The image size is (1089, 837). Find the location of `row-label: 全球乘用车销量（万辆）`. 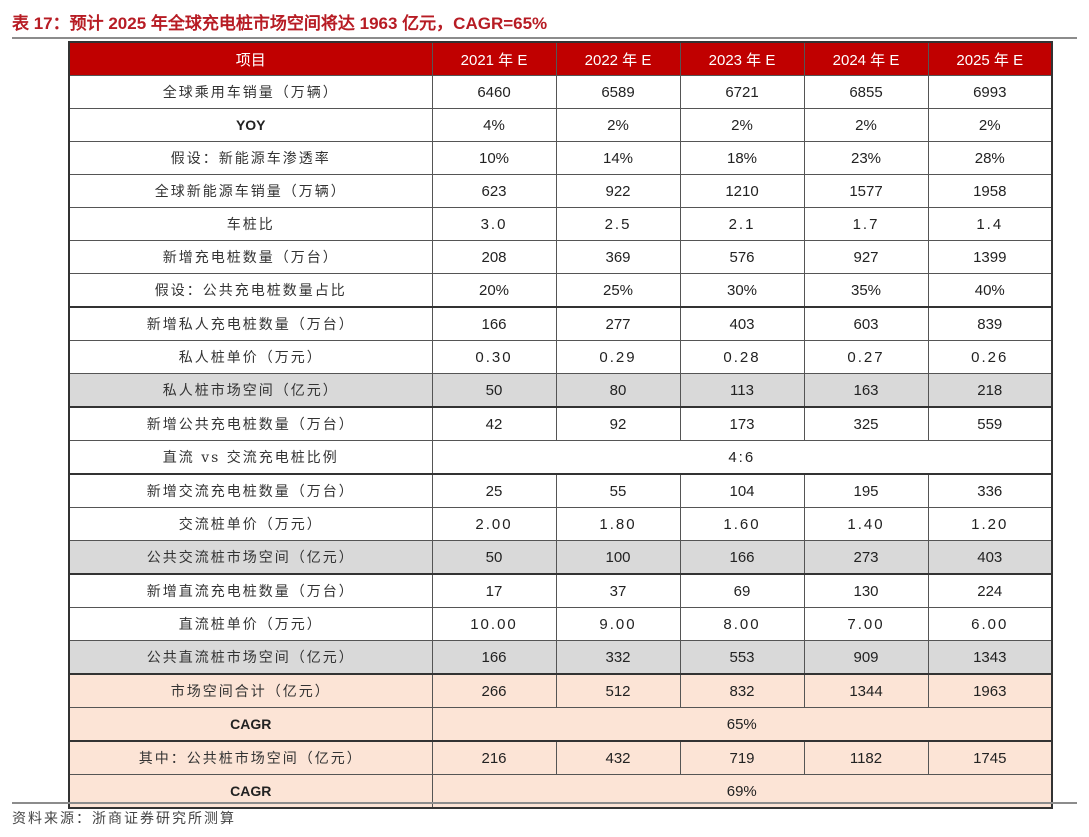

row-label: 全球乘用车销量（万辆） is located at coordinates (250, 92).